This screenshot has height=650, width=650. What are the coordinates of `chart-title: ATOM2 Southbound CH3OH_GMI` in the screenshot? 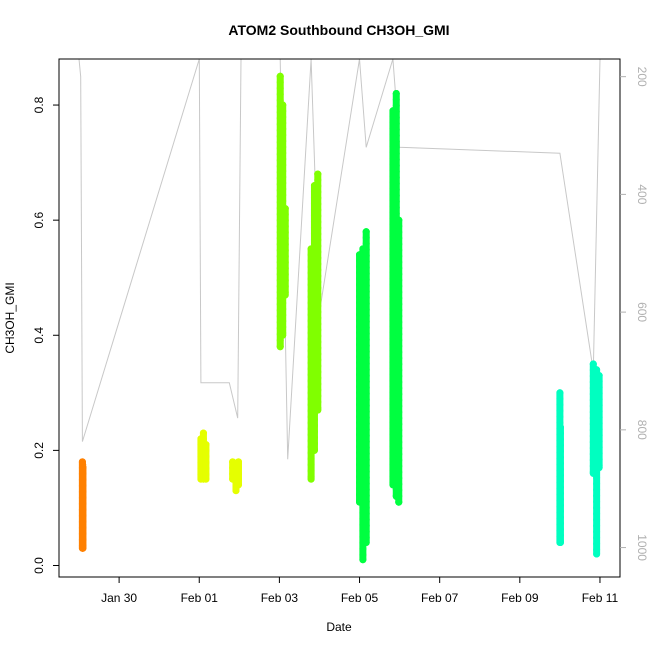 It's located at (338, 30).